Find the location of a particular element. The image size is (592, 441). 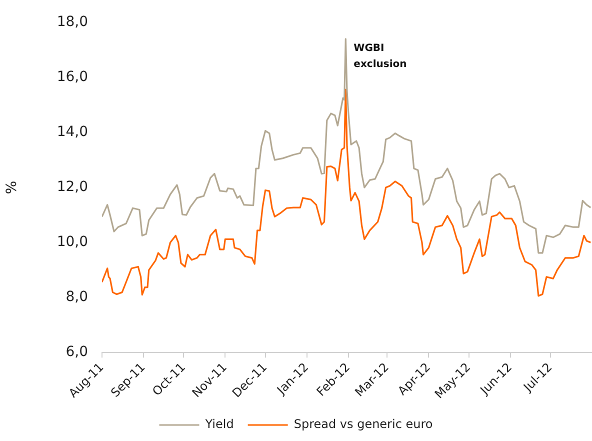

y-axis-title: % is located at coordinates (12, 187).